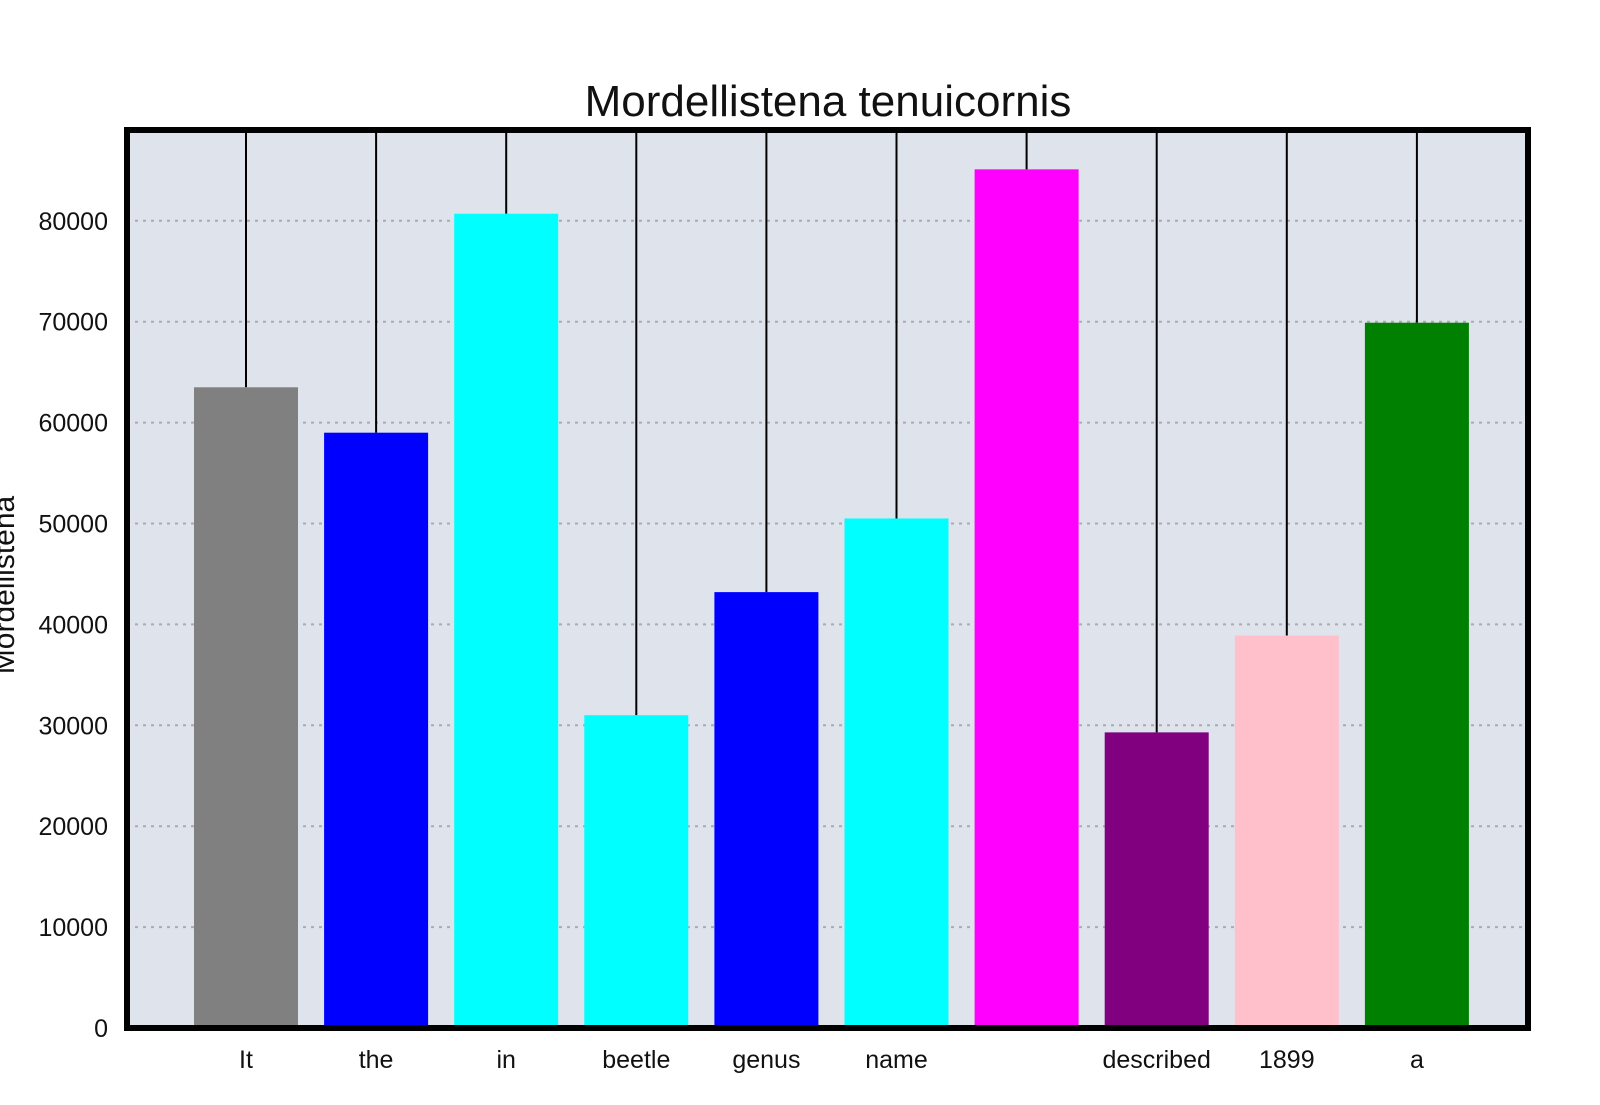 This screenshot has width=1600, height=1105. What do you see at coordinates (636, 1060) in the screenshot?
I see `x-category-label-3: beetle` at bounding box center [636, 1060].